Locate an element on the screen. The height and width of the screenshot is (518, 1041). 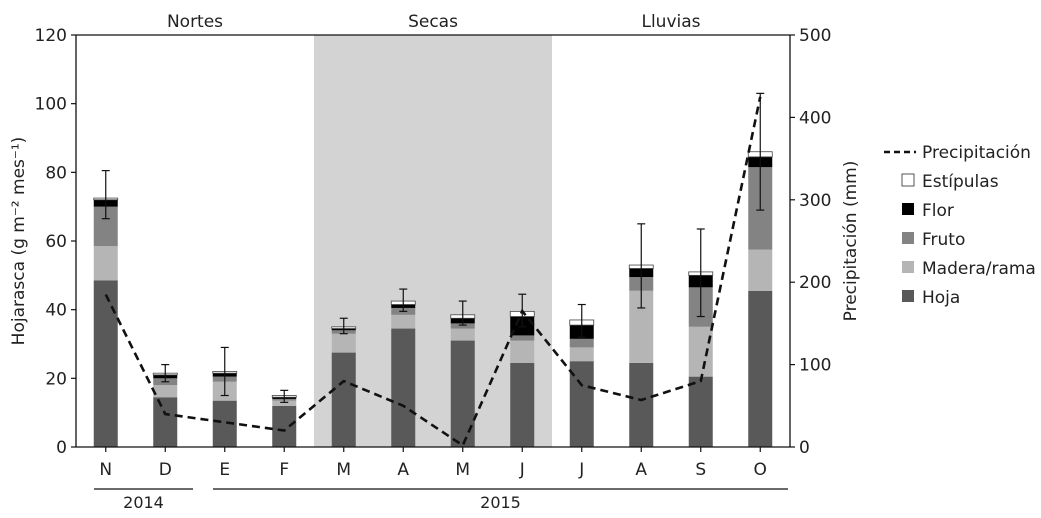
legend-swatch-est-pulas is located at coordinates (908, 180).